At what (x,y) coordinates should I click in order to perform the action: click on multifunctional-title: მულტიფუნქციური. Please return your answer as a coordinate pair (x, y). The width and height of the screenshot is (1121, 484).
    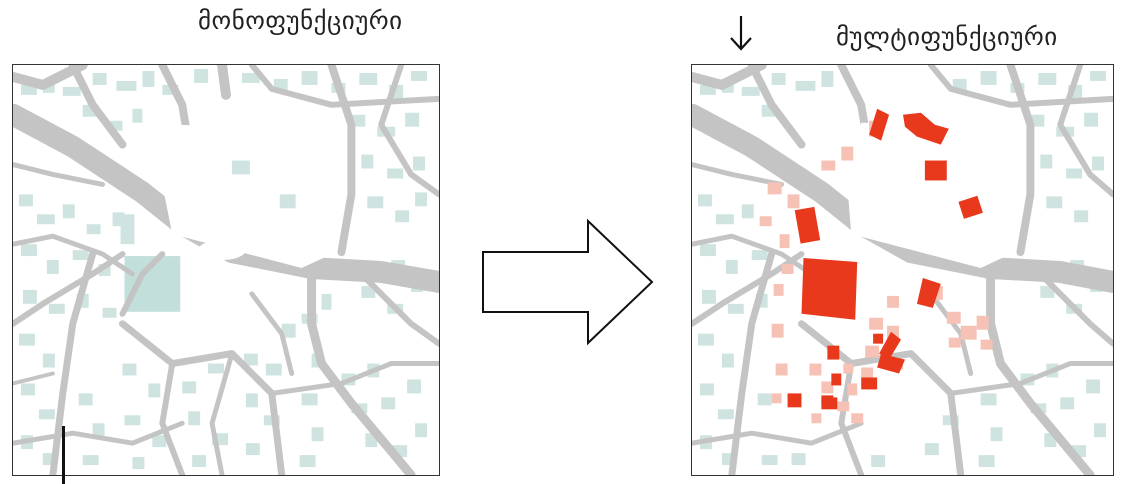
    Looking at the image, I should click on (947, 36).